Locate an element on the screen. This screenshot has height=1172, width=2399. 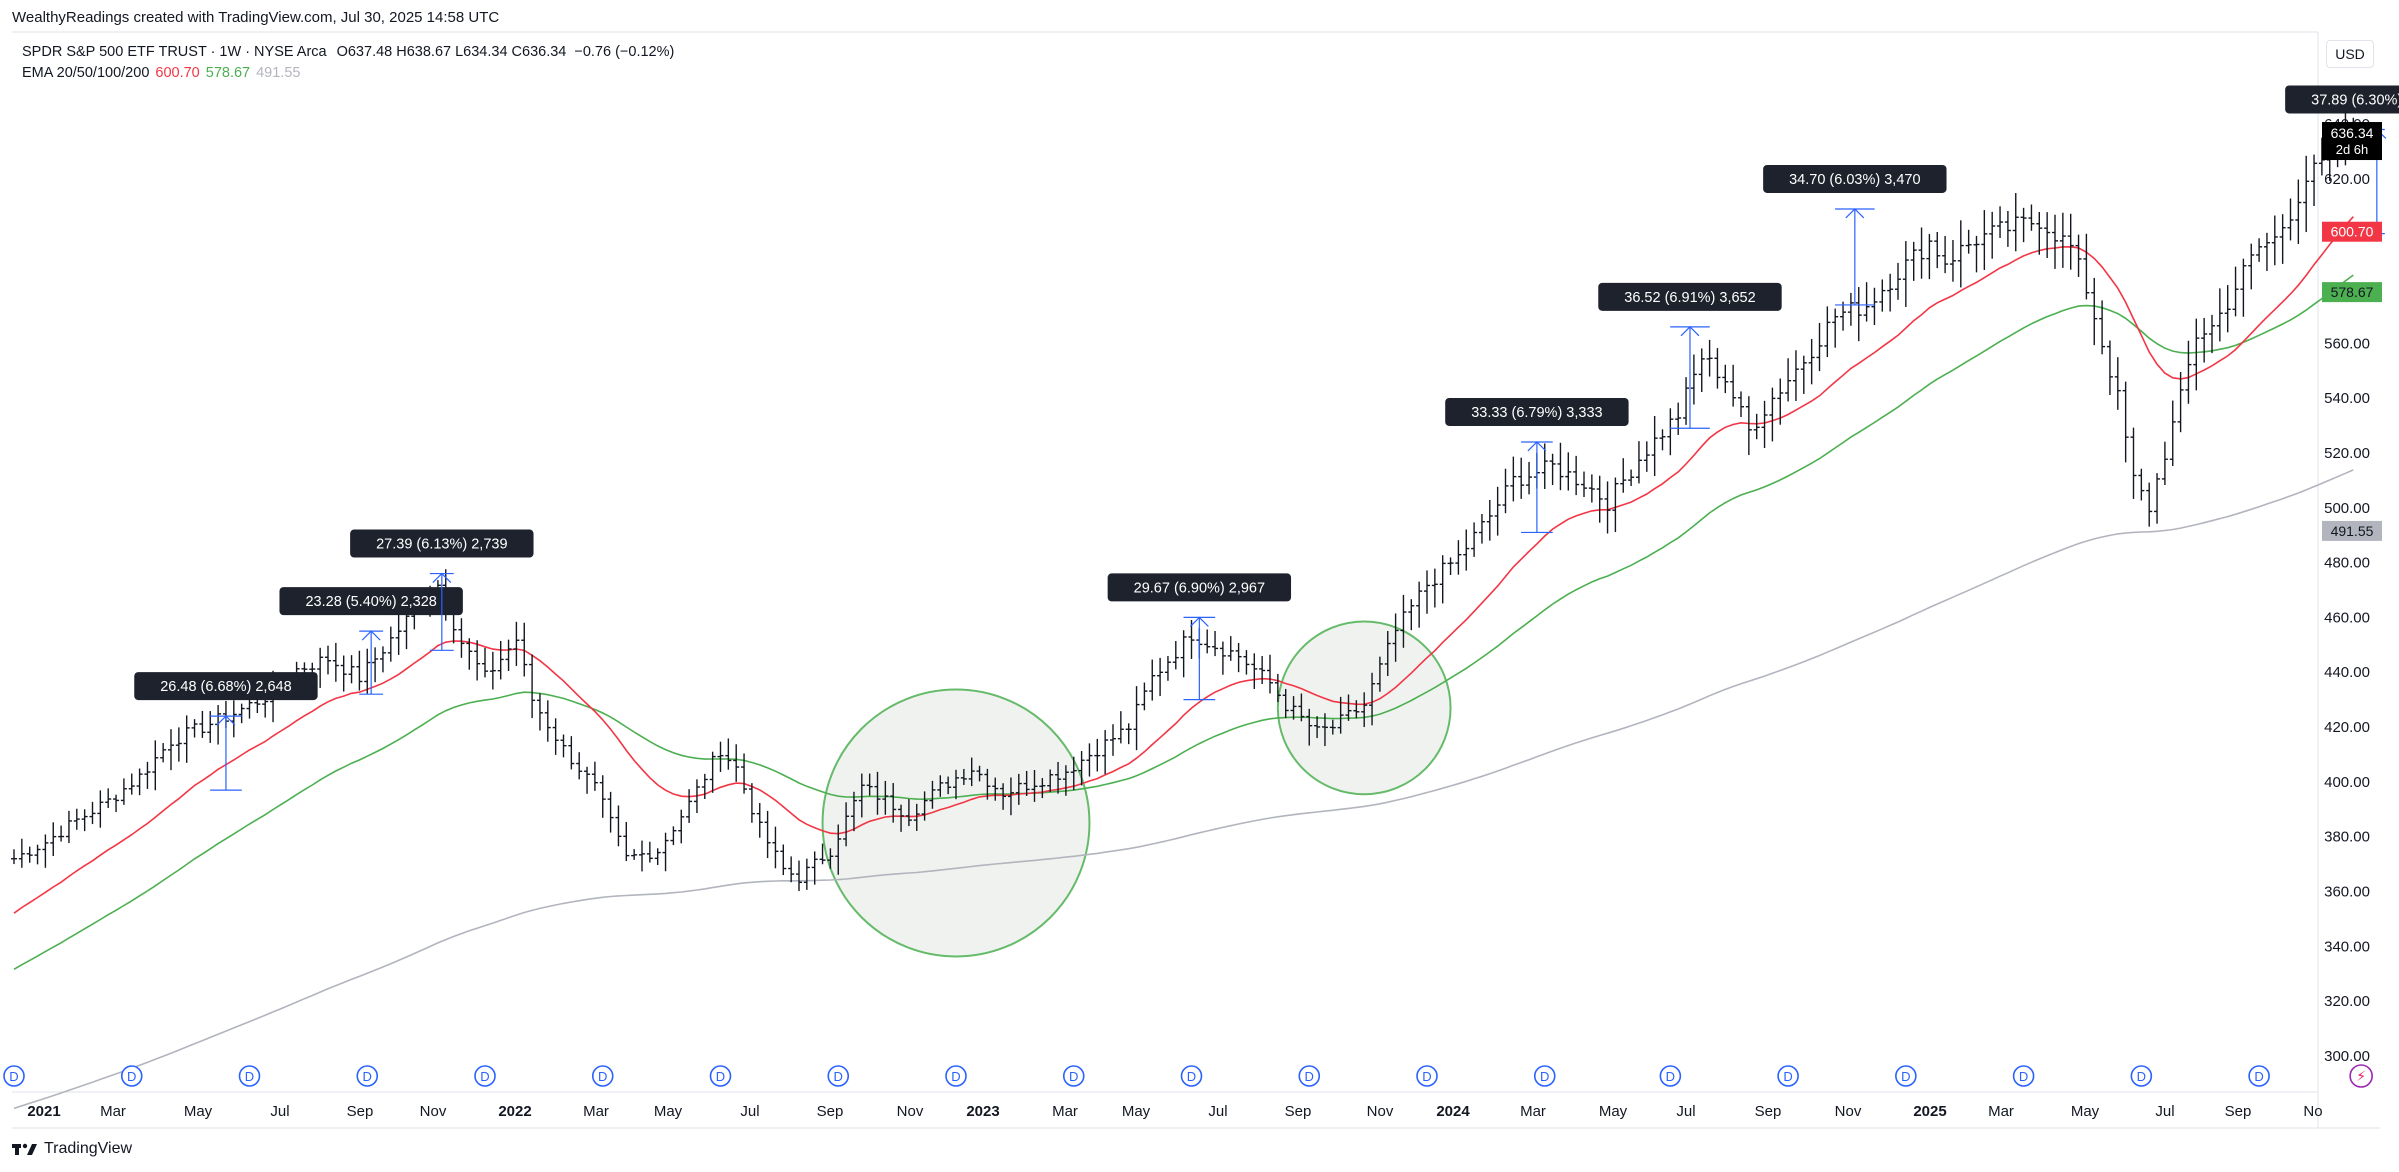
price-range-measure: 37.89 (6.30%) 3,789 is located at coordinates (2342, 160).